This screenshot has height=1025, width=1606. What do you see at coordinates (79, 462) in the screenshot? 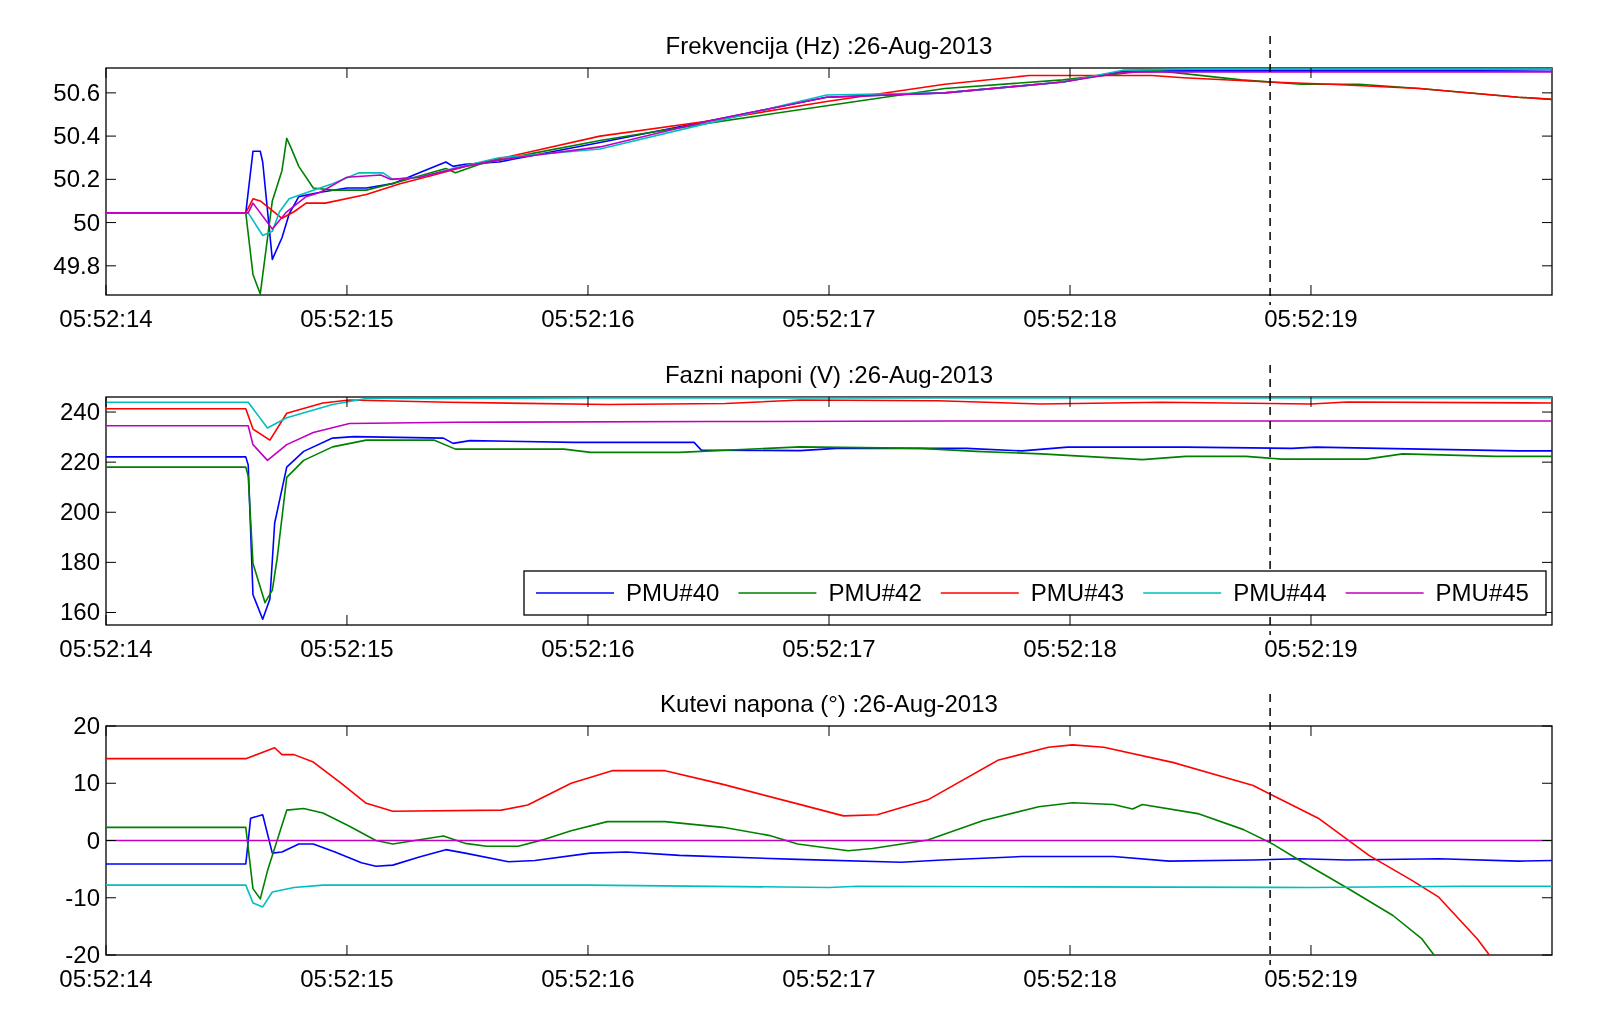
I see `y-tick-label: 220` at bounding box center [79, 462].